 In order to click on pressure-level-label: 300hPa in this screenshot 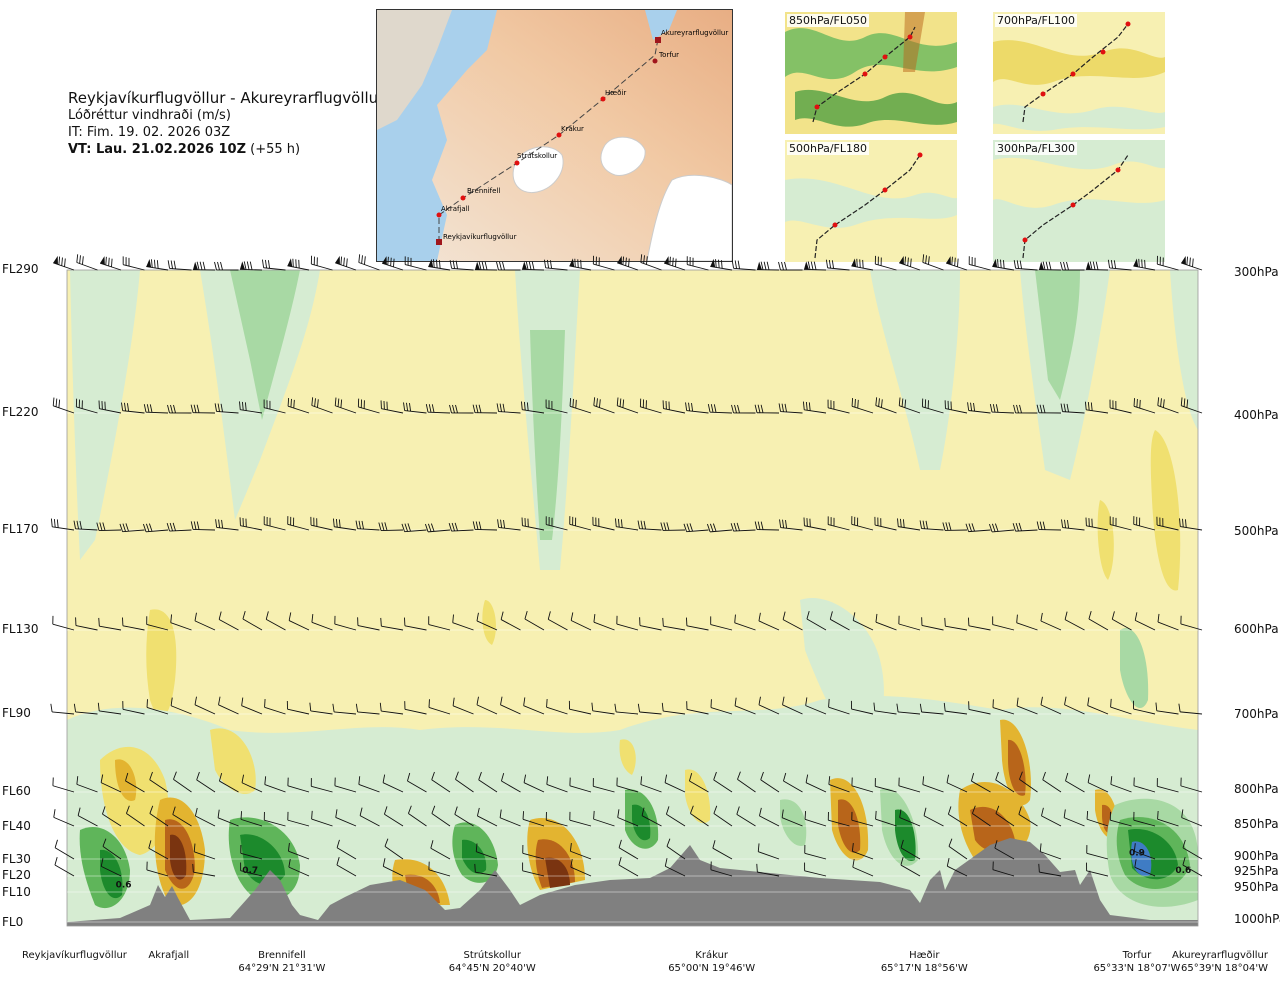, I will do `click(1256, 272)`.